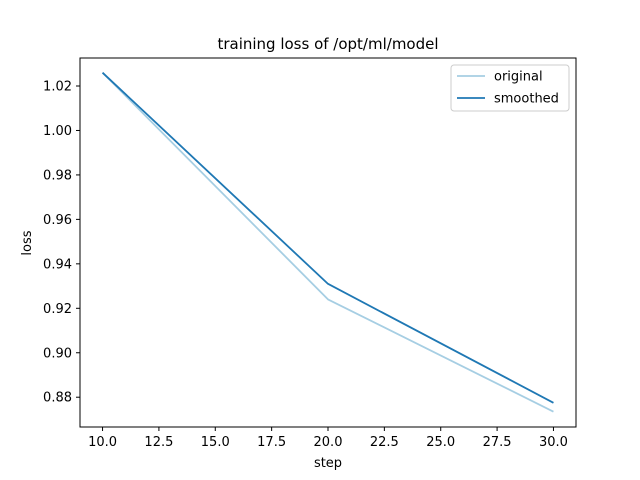  What do you see at coordinates (57, 131) in the screenshot?
I see `y-tick-label: 1.00` at bounding box center [57, 131].